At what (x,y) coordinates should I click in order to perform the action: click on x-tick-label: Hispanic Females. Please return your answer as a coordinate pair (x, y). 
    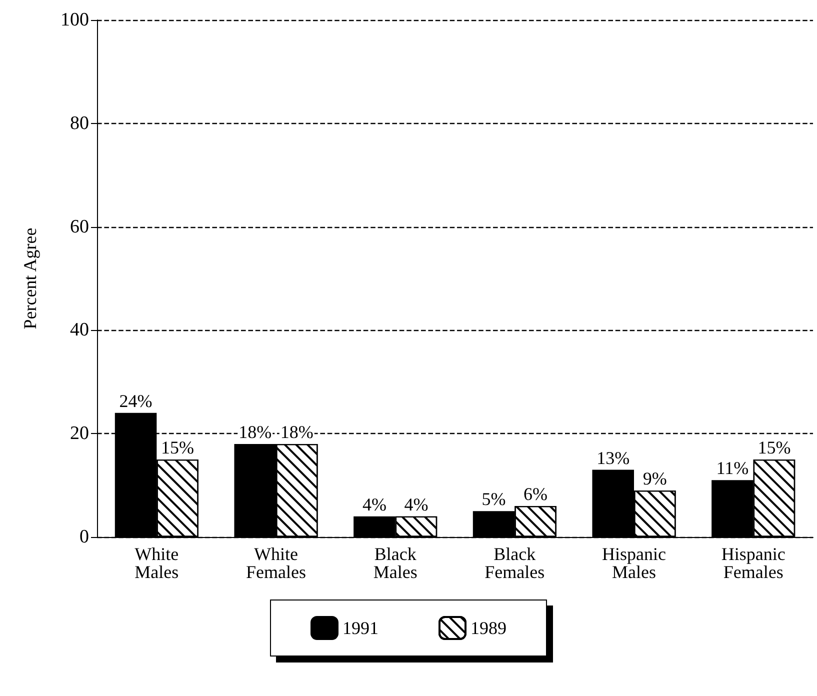
    Looking at the image, I should click on (753, 563).